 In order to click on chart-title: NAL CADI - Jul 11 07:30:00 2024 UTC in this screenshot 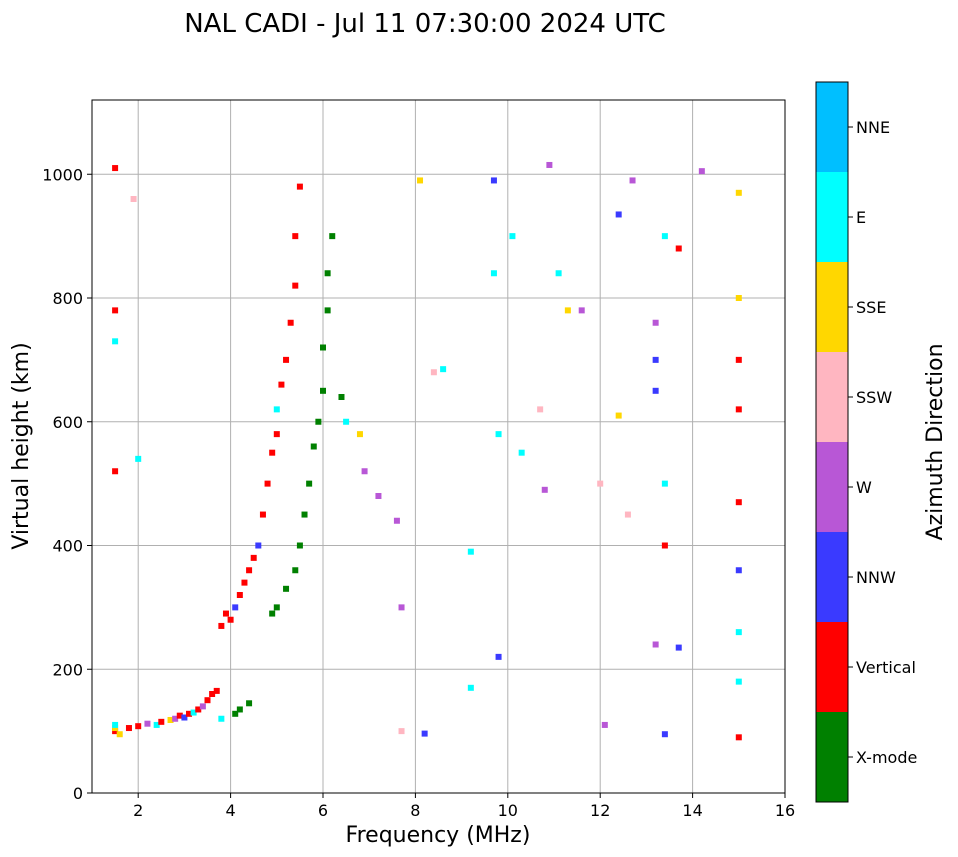, I will do `click(425, 24)`.